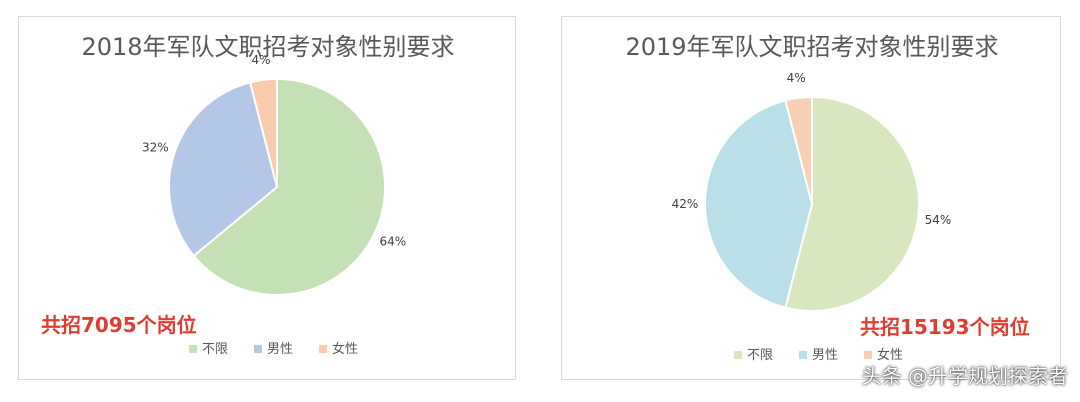 This screenshot has height=402, width=1080. Describe the element at coordinates (811, 47) in the screenshot. I see `chart-title: 2019年军队文职招考对象性别要求` at that location.